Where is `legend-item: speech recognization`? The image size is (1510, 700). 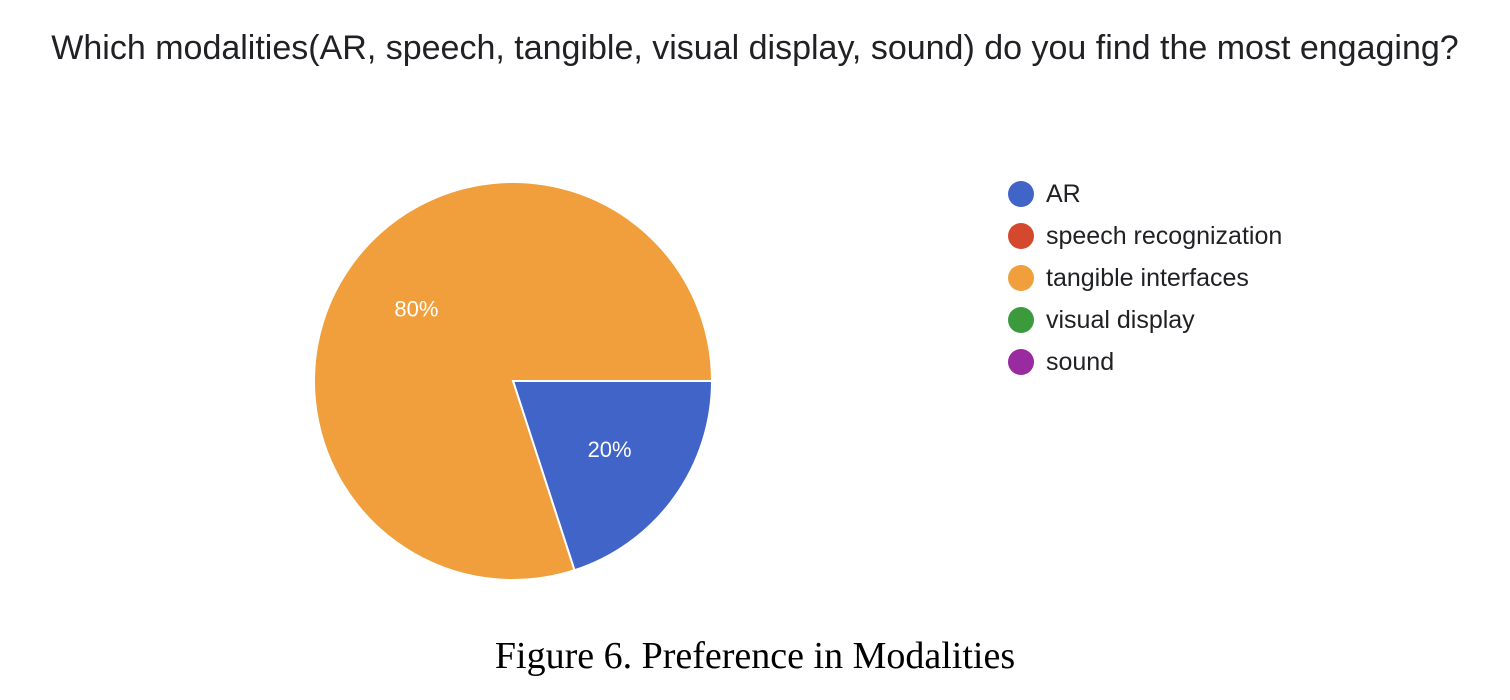 legend-item: speech recognization is located at coordinates (1145, 236).